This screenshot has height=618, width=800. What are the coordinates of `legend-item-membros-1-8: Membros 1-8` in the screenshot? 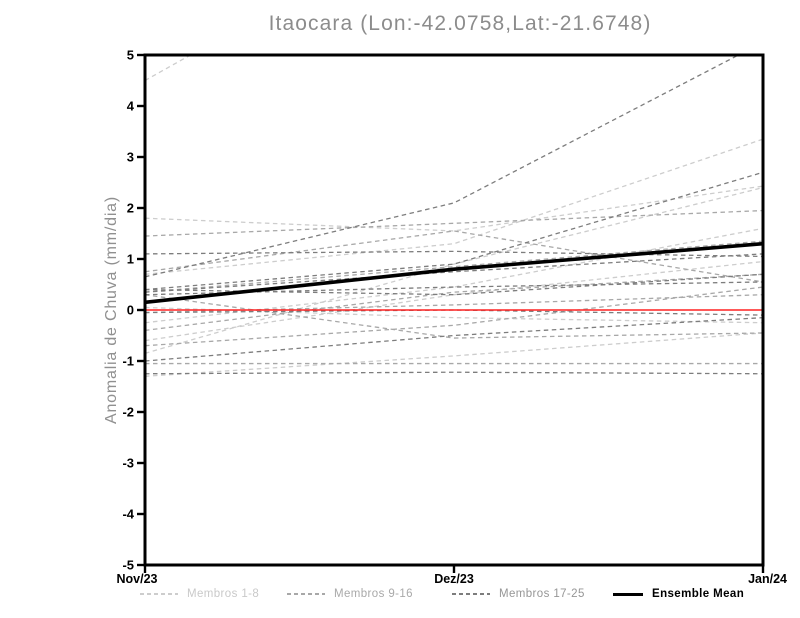 It's located at (199, 594).